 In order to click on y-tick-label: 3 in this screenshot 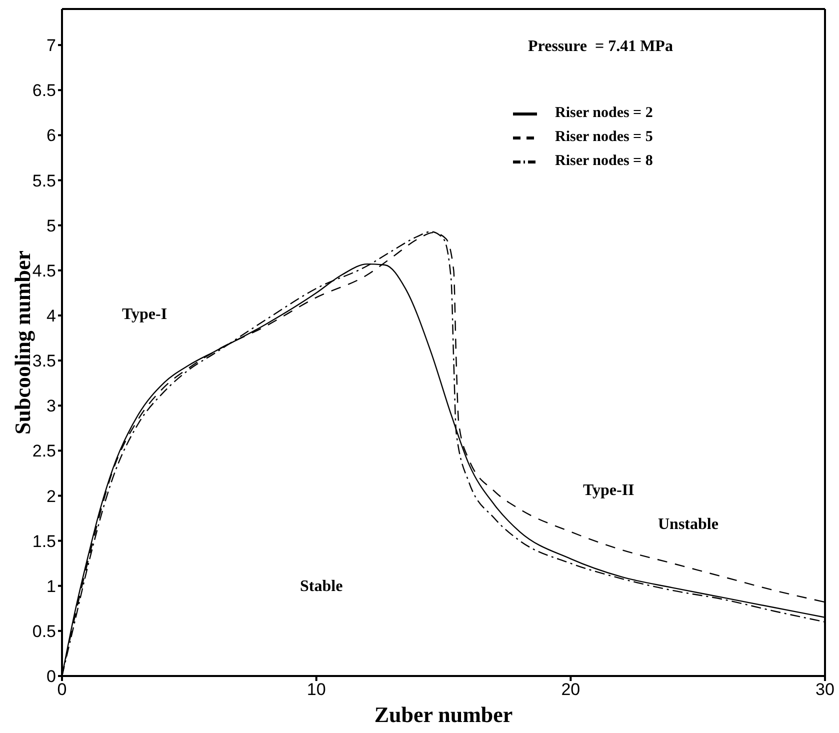, I will do `click(51, 406)`.